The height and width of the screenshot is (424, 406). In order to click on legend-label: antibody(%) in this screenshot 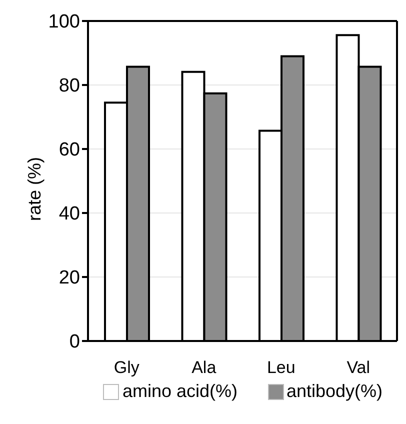, I will do `click(334, 391)`.